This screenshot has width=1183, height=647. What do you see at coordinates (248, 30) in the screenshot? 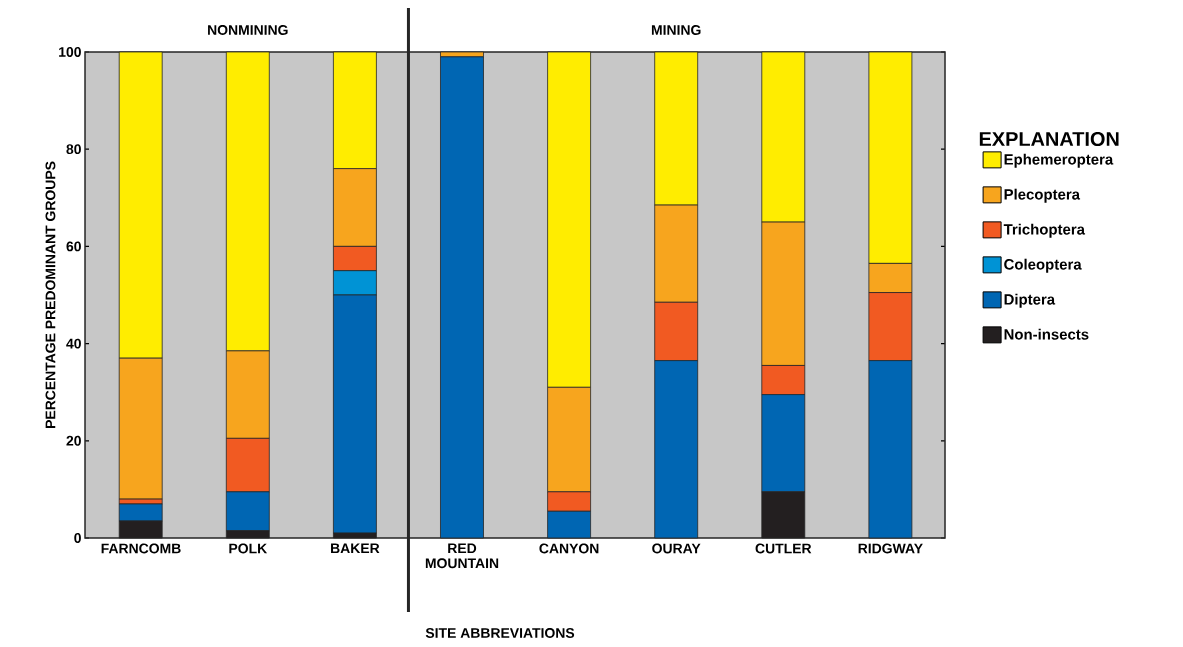
I see `text: NONMINING` at bounding box center [248, 30].